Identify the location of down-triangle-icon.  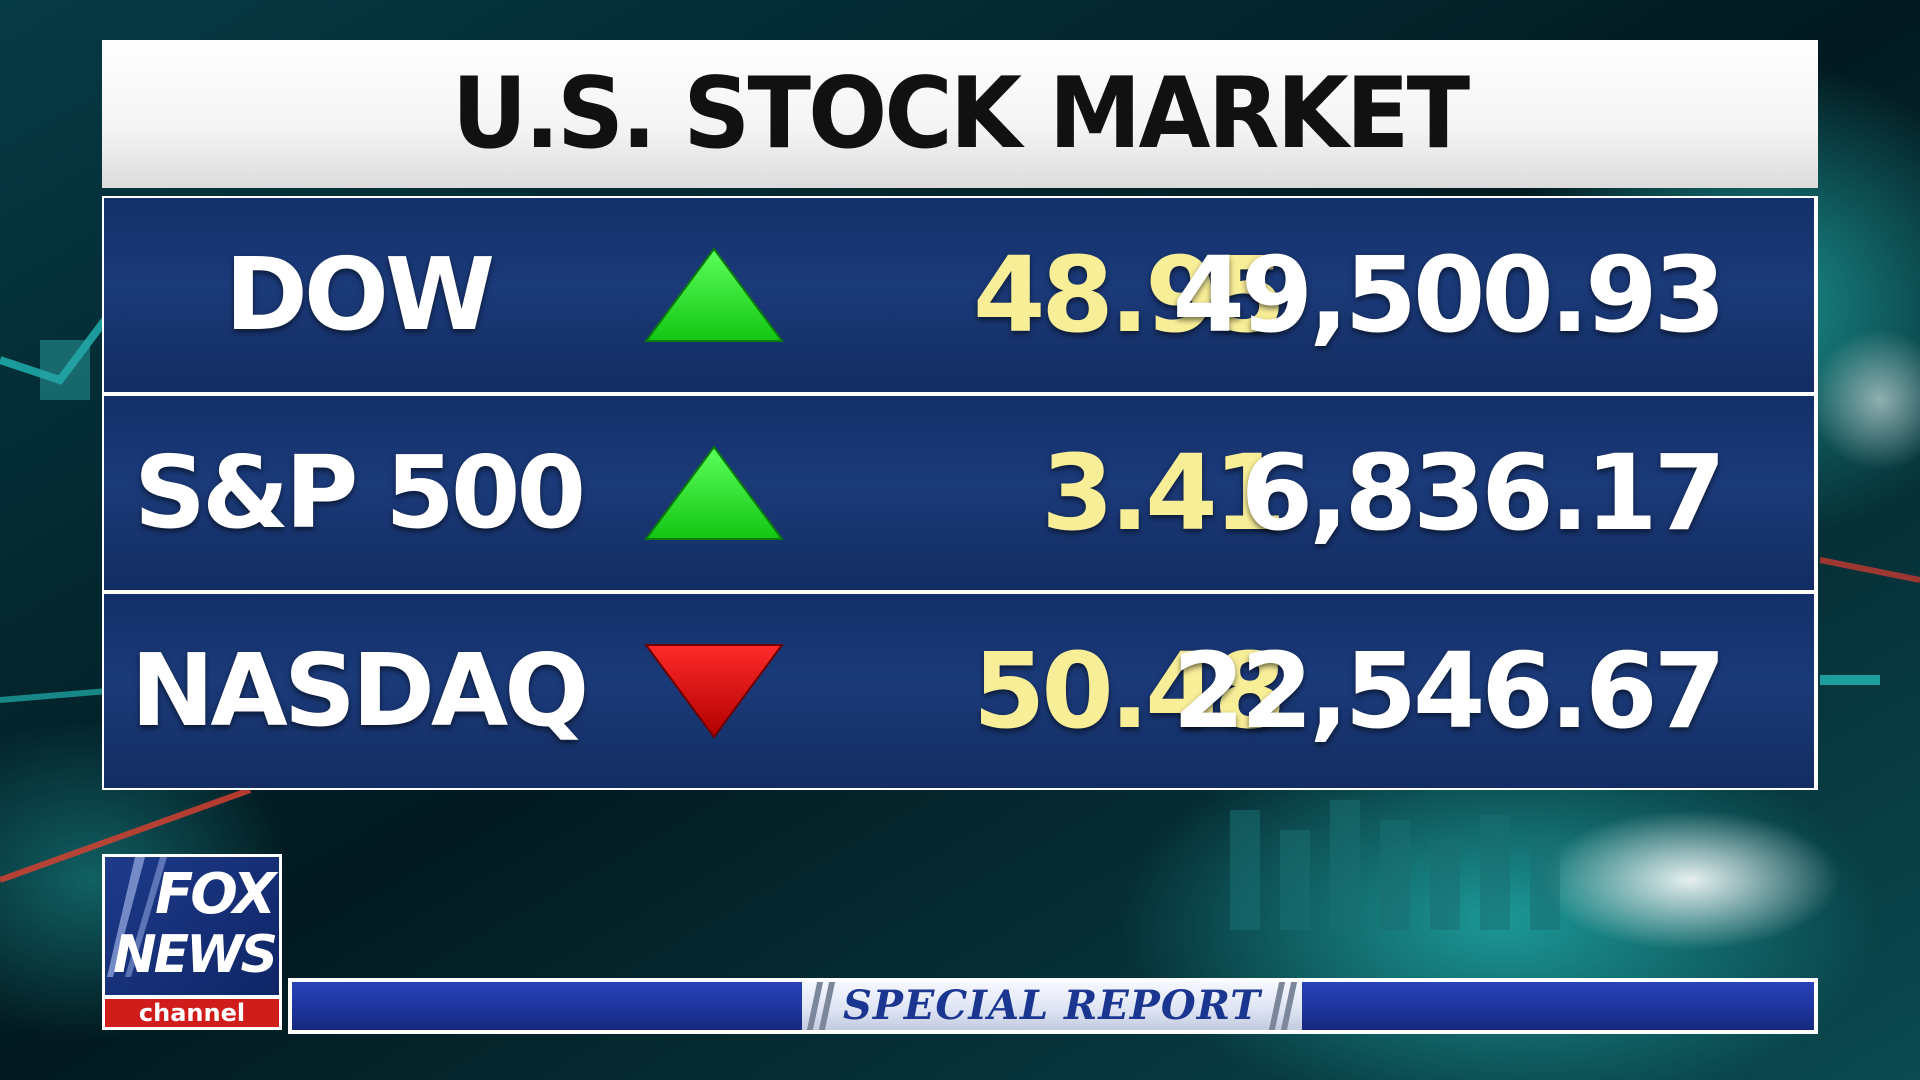
(714, 691).